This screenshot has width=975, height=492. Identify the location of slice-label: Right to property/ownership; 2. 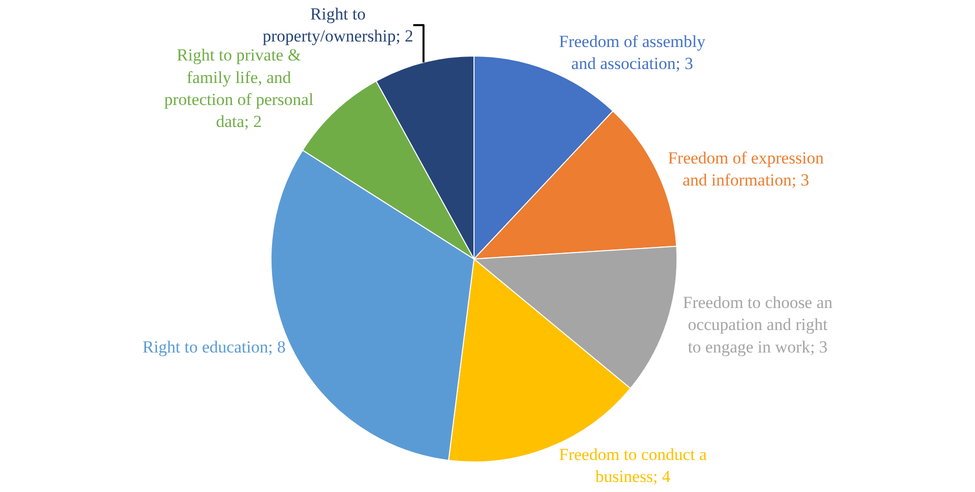
(338, 25).